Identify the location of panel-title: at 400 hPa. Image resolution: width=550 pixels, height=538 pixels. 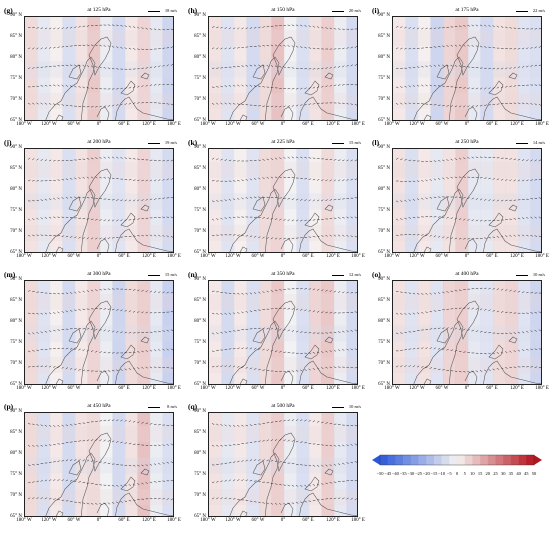
(467, 274).